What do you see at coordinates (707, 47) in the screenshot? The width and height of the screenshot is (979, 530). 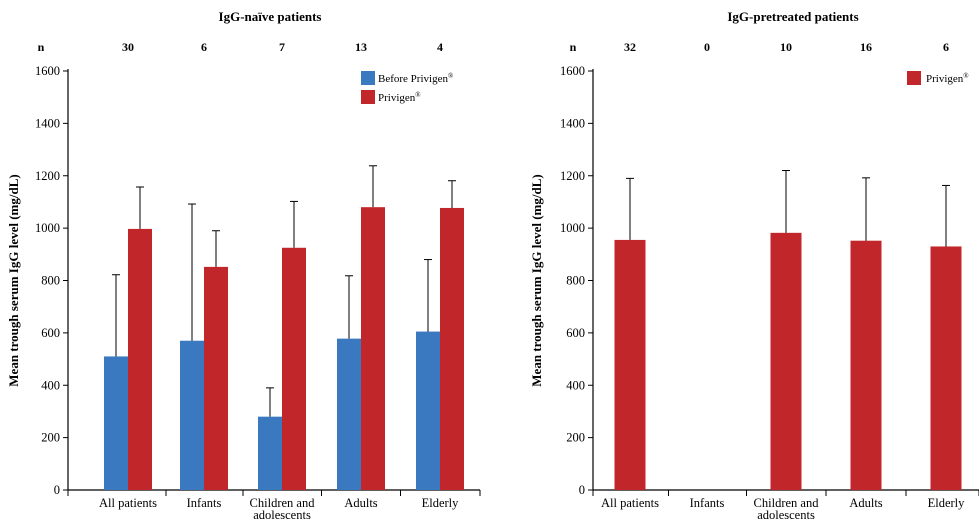 I see `n-value: 0` at bounding box center [707, 47].